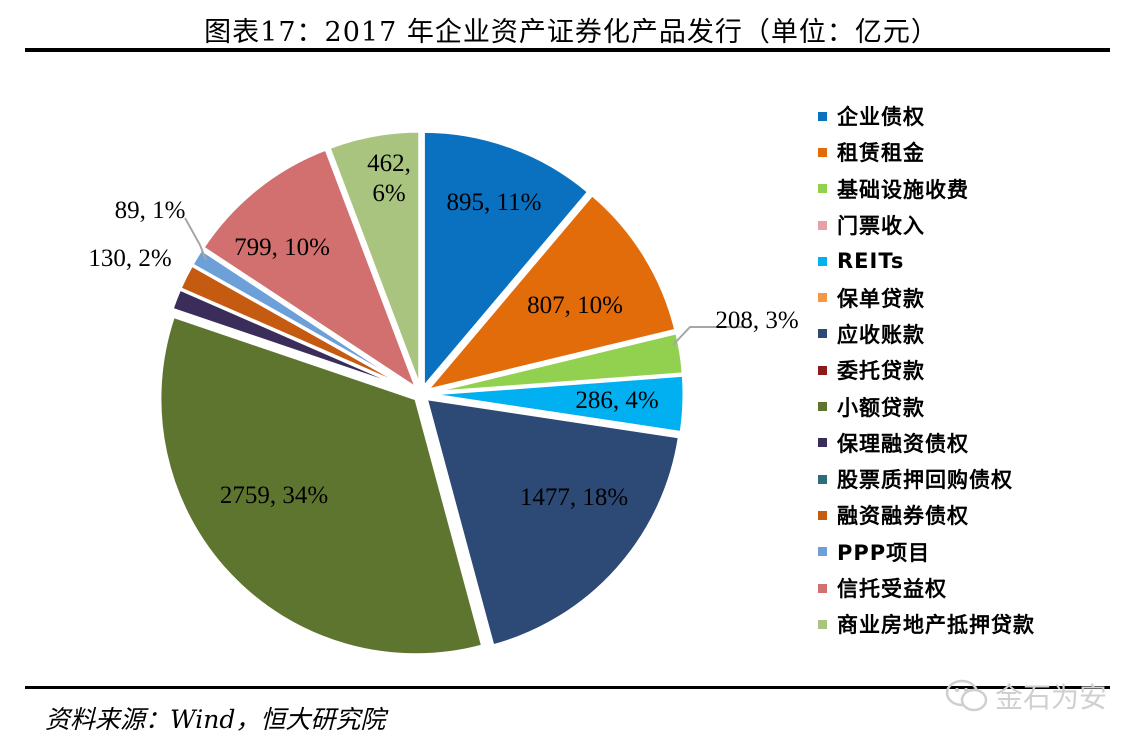 The height and width of the screenshot is (742, 1143). Describe the element at coordinates (575, 305) in the screenshot. I see `data-label-1: 807, 10%` at that location.